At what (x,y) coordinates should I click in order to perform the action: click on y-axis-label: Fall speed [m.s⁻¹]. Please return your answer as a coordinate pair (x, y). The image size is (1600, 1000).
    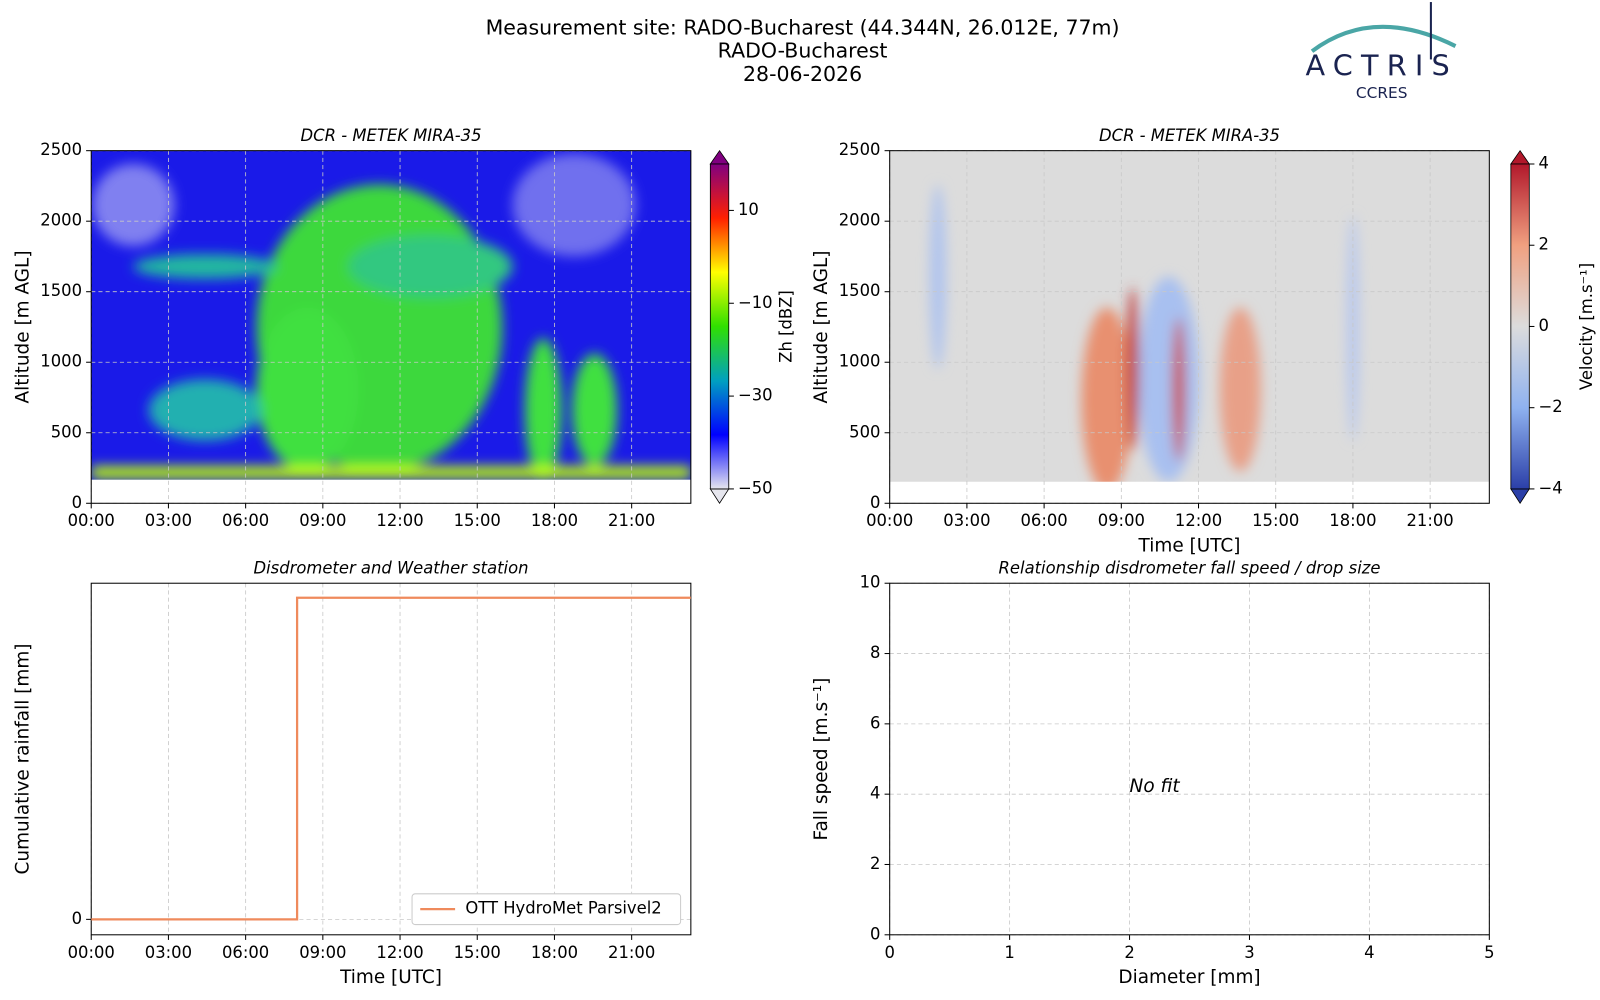
    Looking at the image, I should click on (821, 759).